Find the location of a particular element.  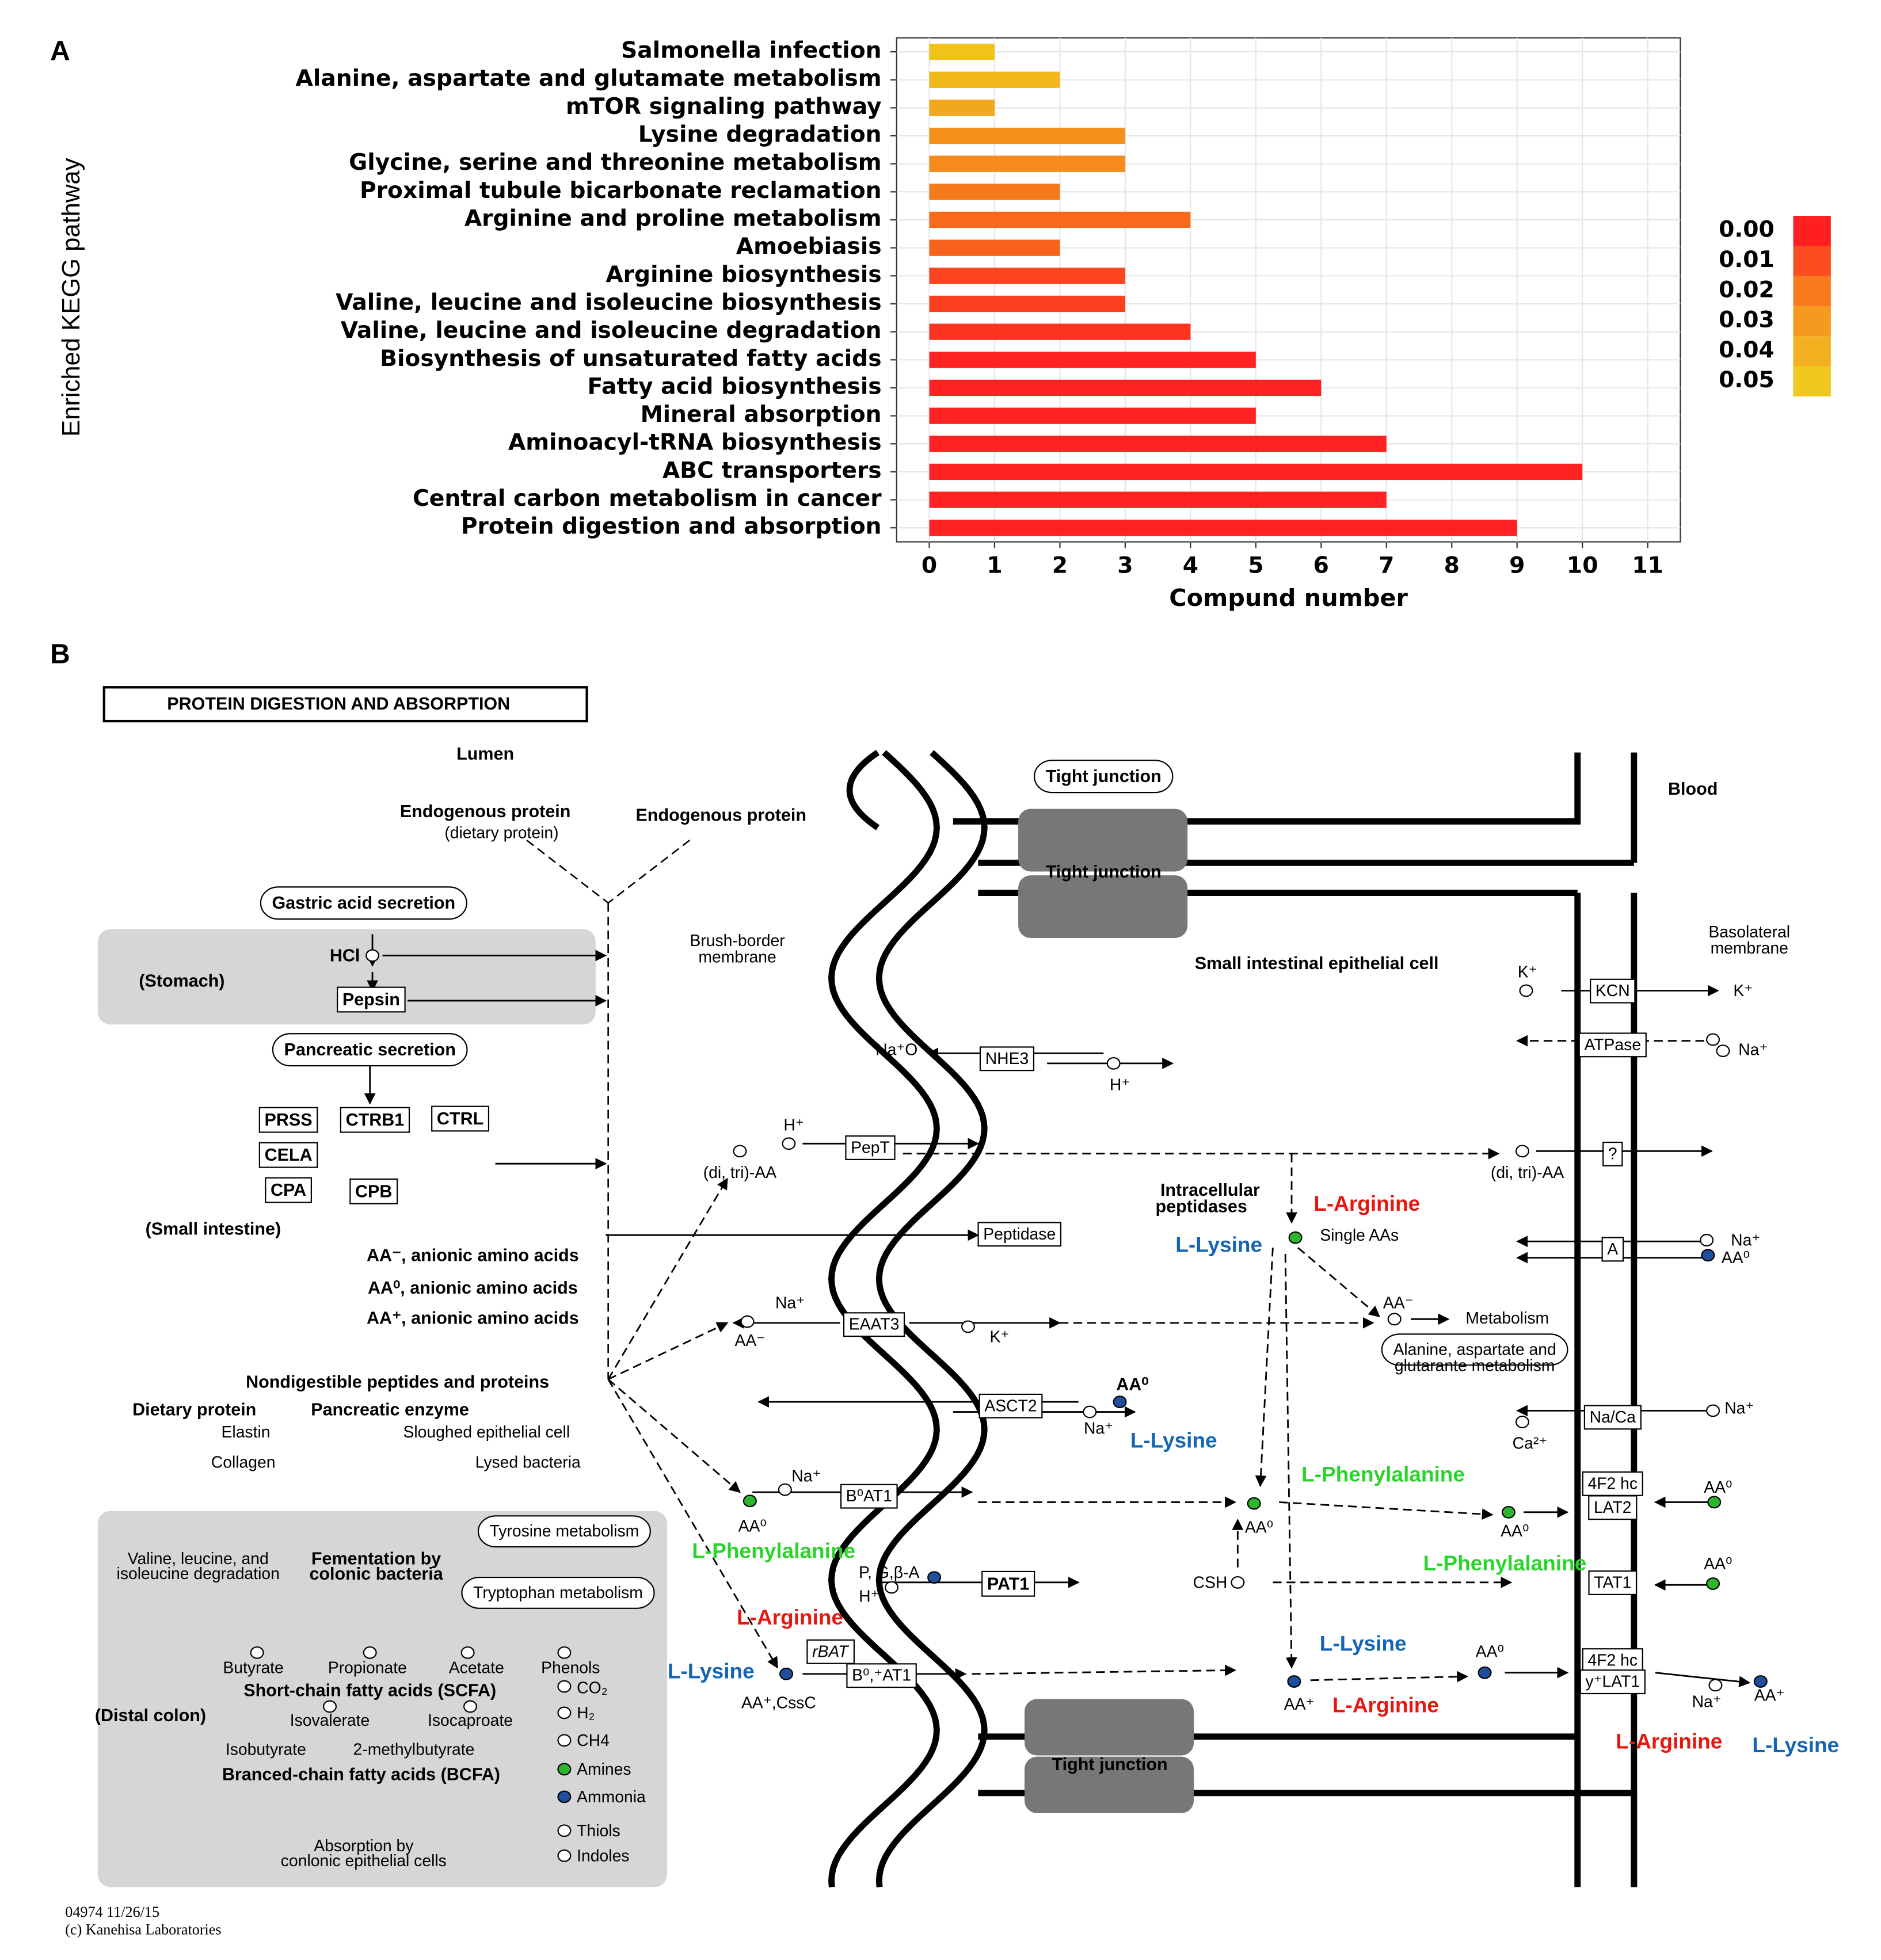

legend-label: 0.01 is located at coordinates (1747, 260).